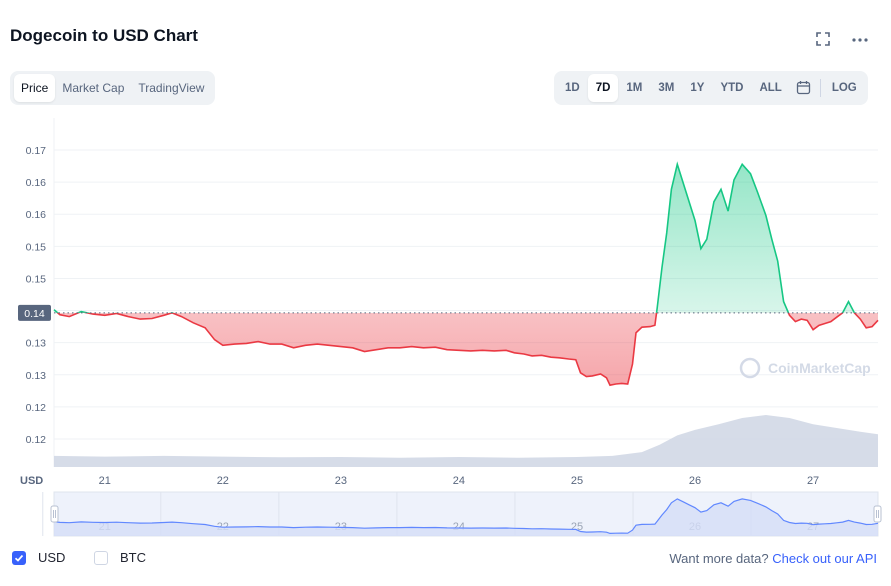 This screenshot has height=586, width=891. I want to click on currency-axis-label: USD, so click(31, 481).